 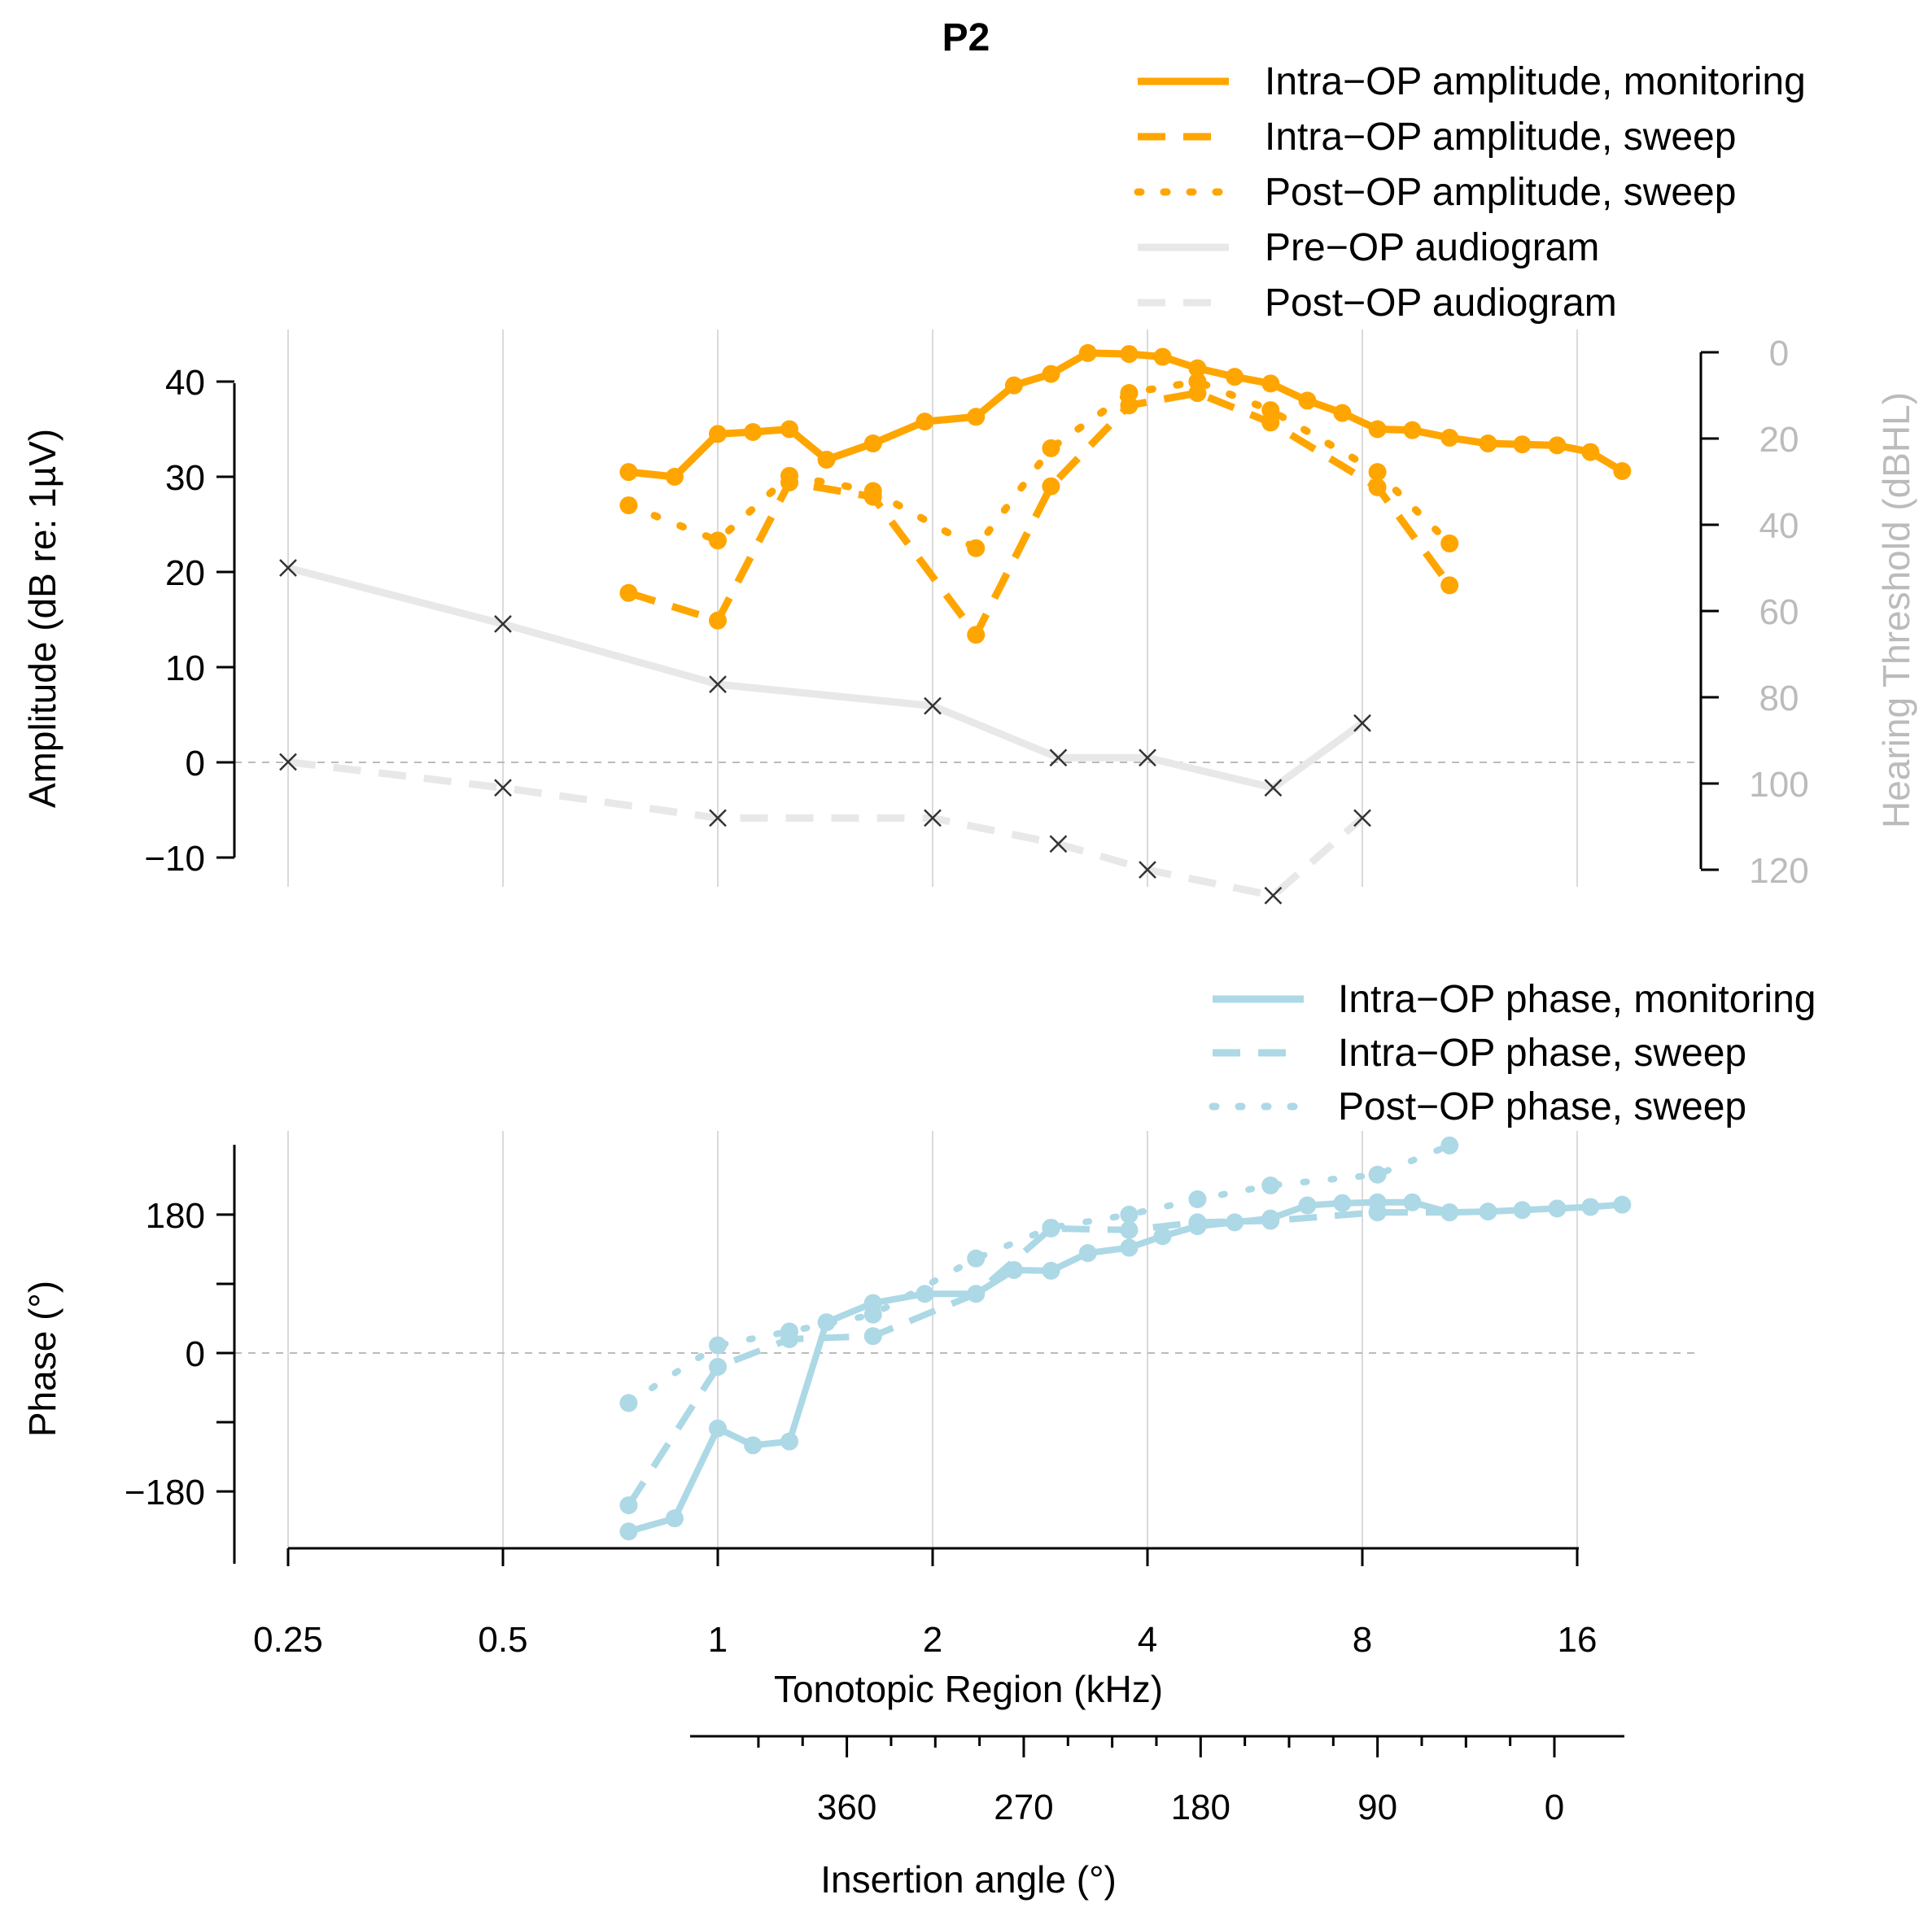 I want to click on right-y-tick-label: 0, so click(x=1779, y=353).